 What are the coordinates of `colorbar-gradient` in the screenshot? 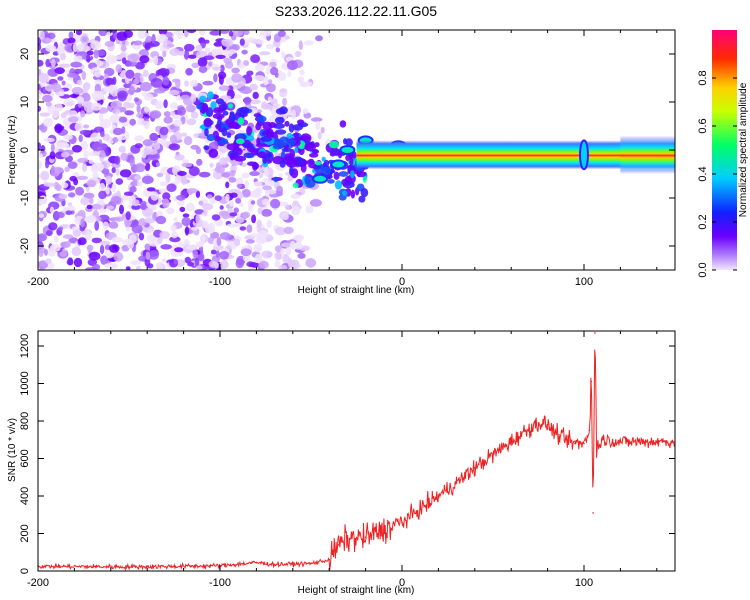 It's located at (724, 150).